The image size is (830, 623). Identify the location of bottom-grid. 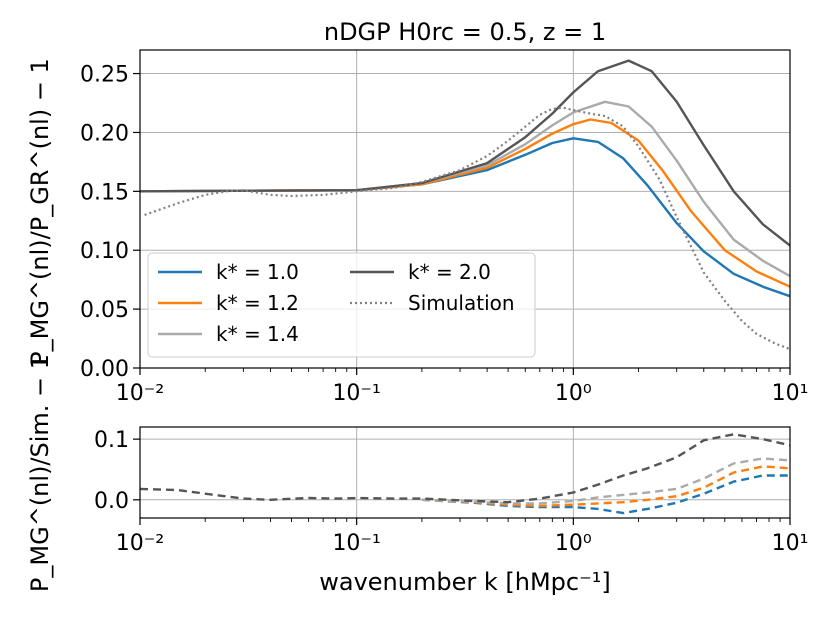
(465, 472).